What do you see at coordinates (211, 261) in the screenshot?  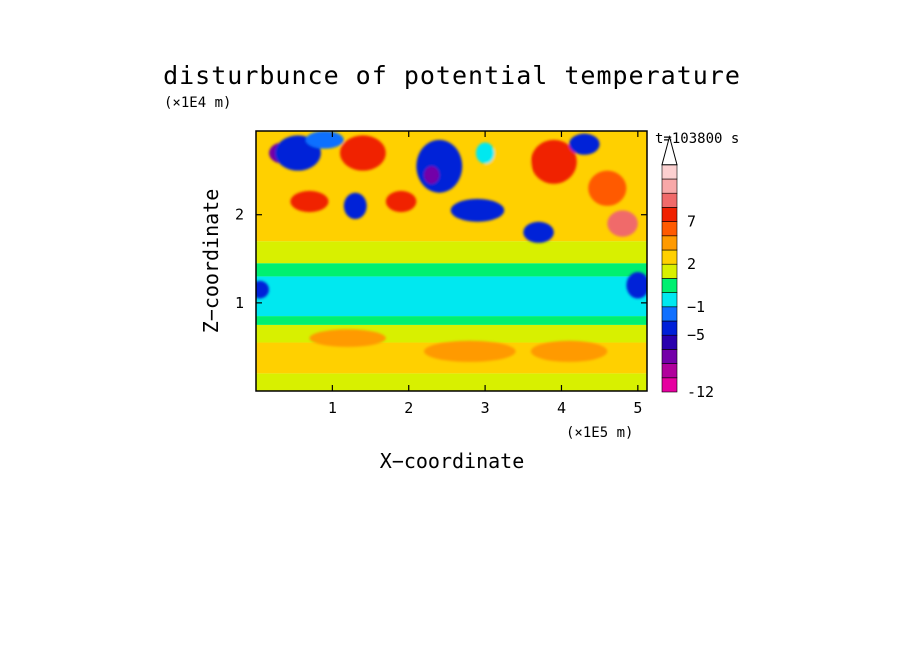 I see `y-axis-label: Z−coordinate` at bounding box center [211, 261].